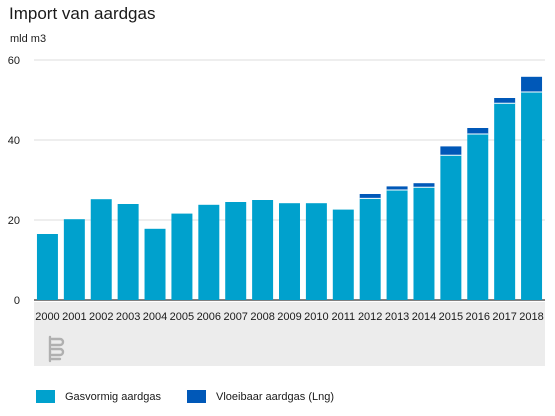 This screenshot has width=555, height=416. Describe the element at coordinates (74, 317) in the screenshot. I see `x-tick-label: 2001` at that location.